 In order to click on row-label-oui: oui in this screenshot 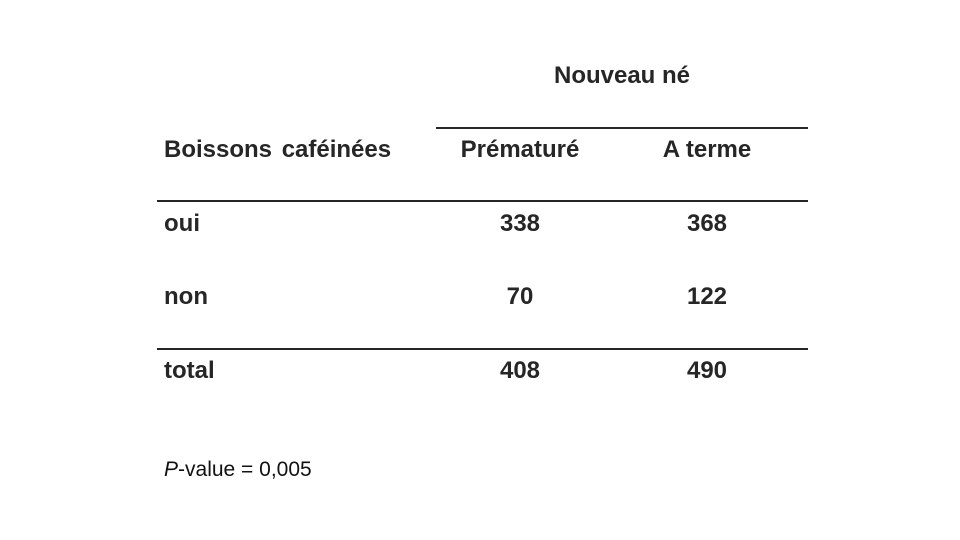, I will do `click(182, 223)`.